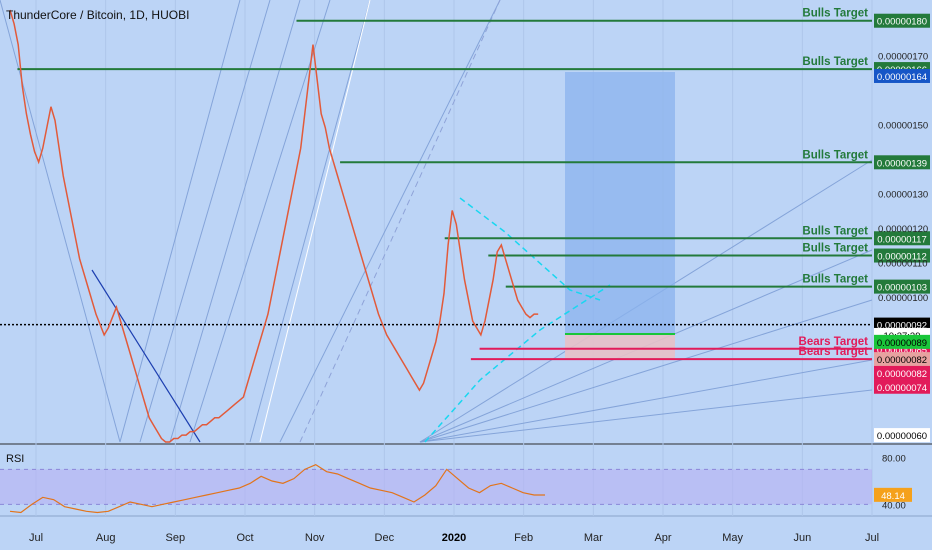 This screenshot has width=932, height=550. I want to click on time-tick-label: May, so click(732, 538).